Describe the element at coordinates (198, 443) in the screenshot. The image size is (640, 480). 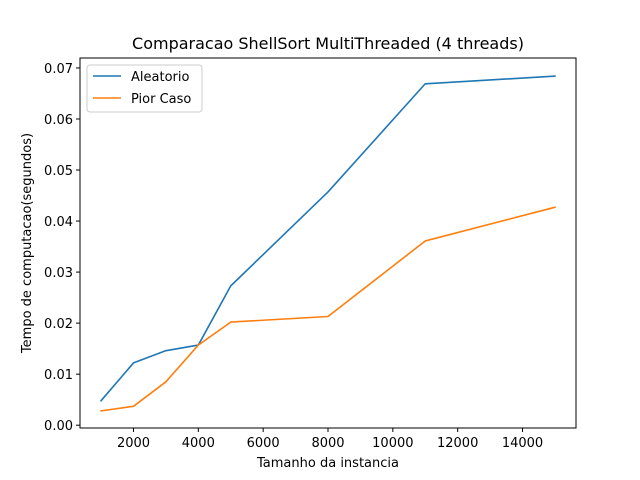
I see `x-tick-label: 4000` at that location.